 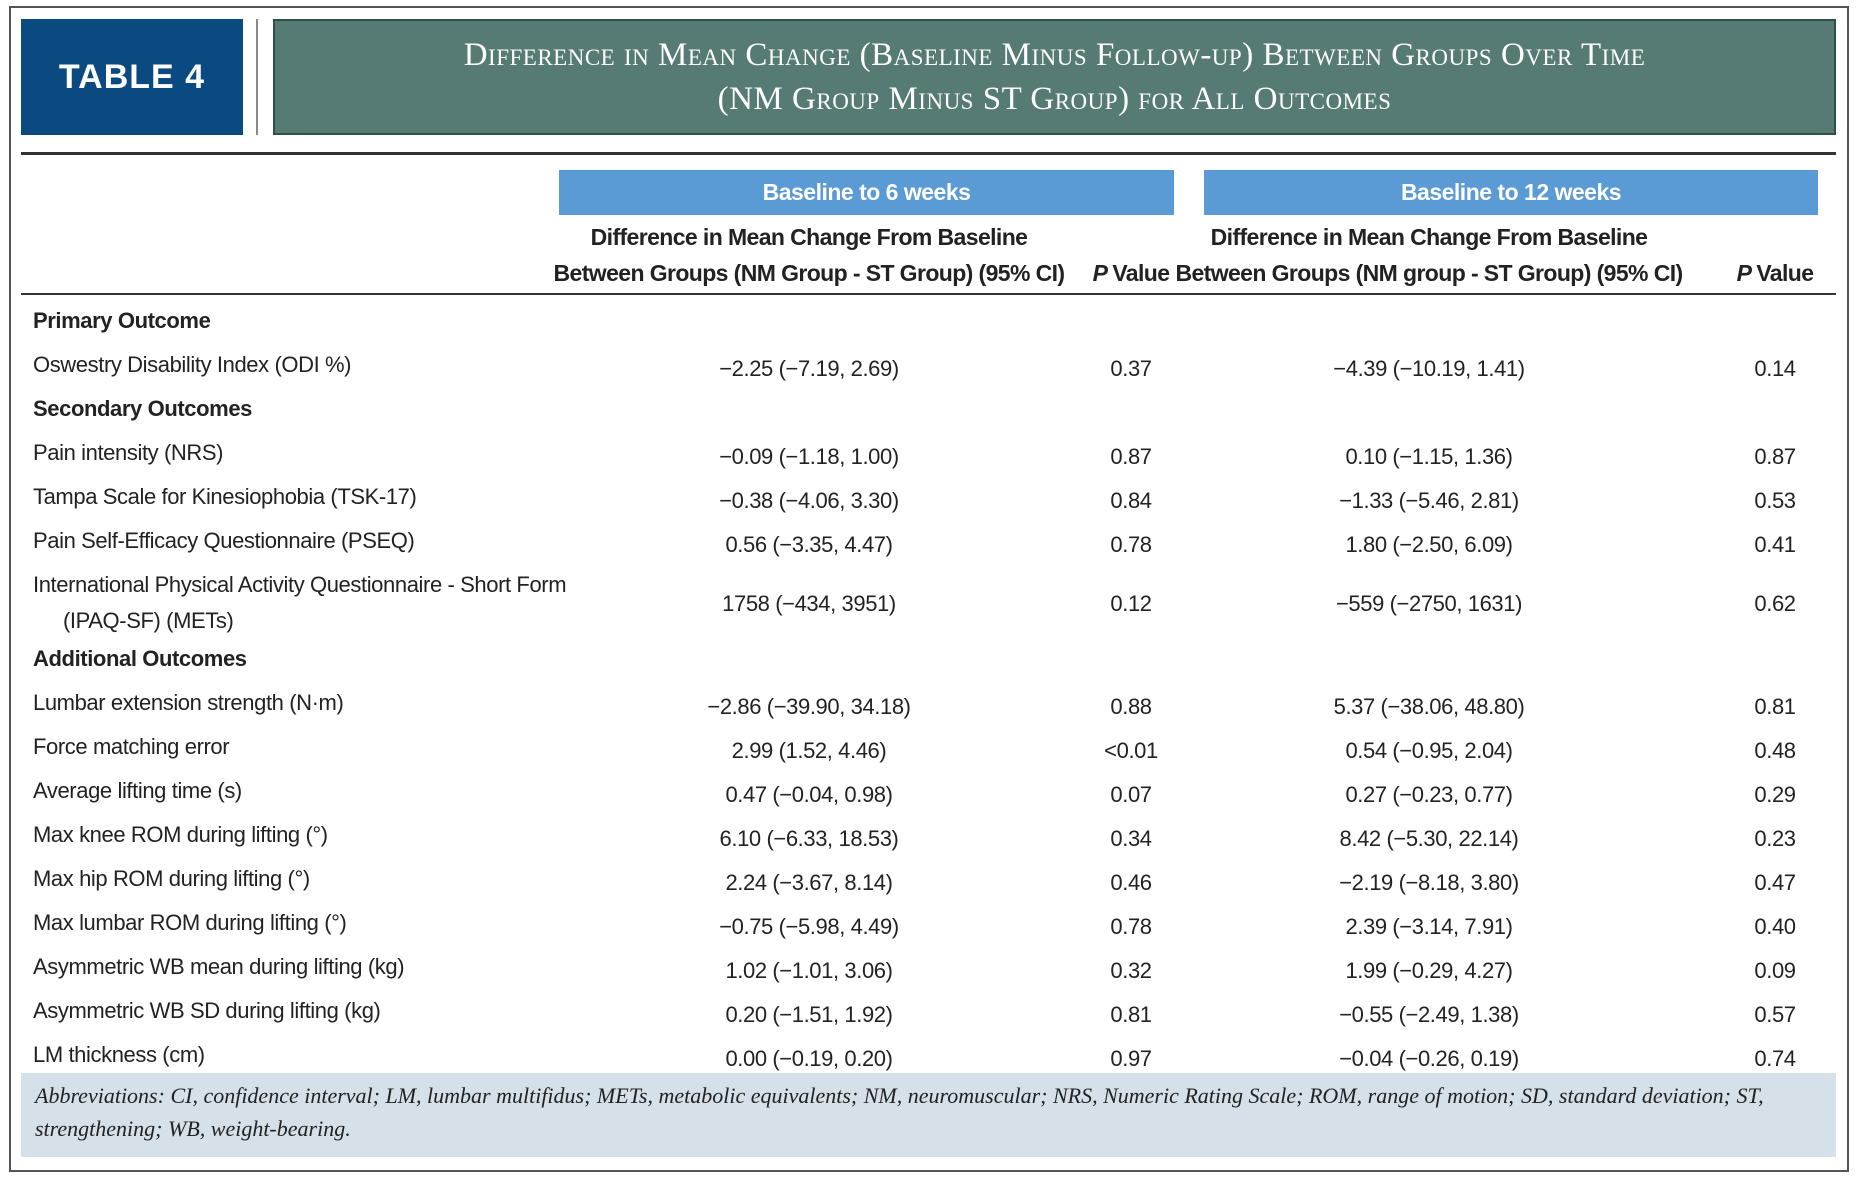 I want to click on row-label: Tampa Scale for Kinesiophobia (TSK-17), so click(x=225, y=496).